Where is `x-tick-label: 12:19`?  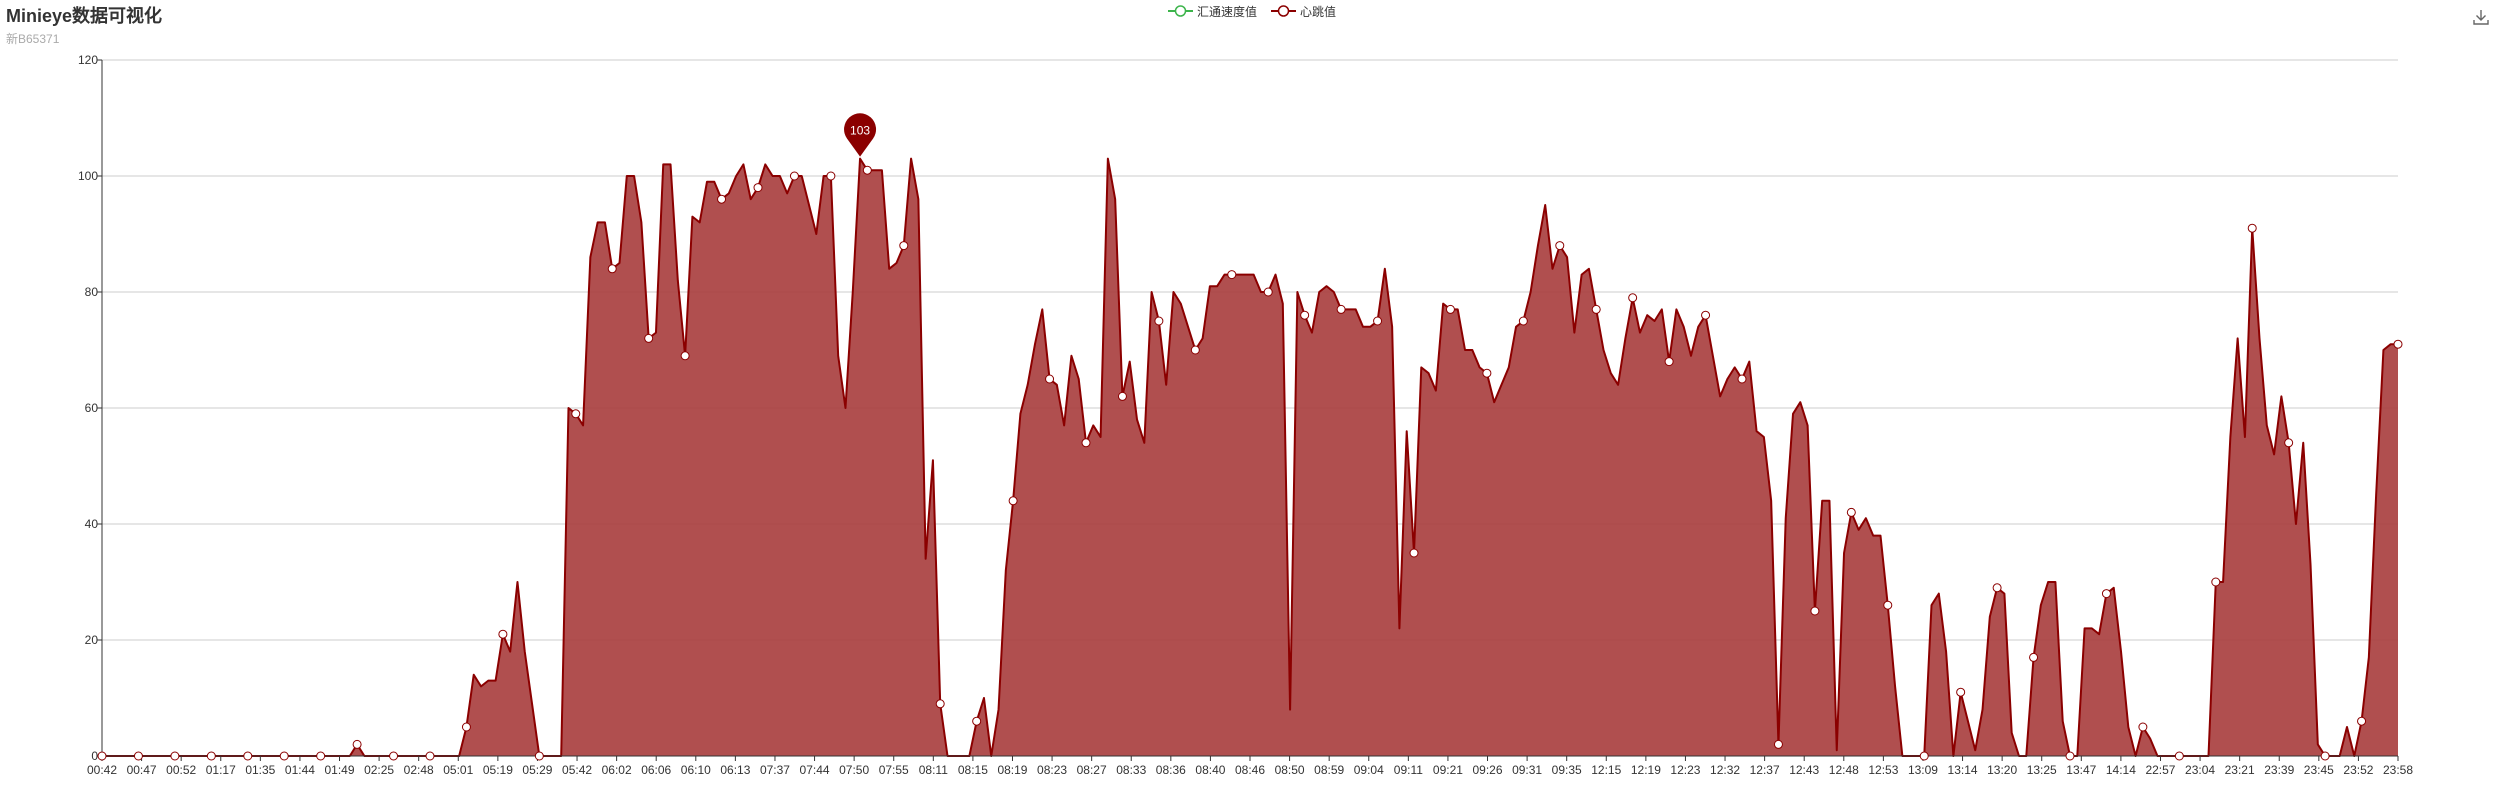 x-tick-label: 12:19 is located at coordinates (1646, 770).